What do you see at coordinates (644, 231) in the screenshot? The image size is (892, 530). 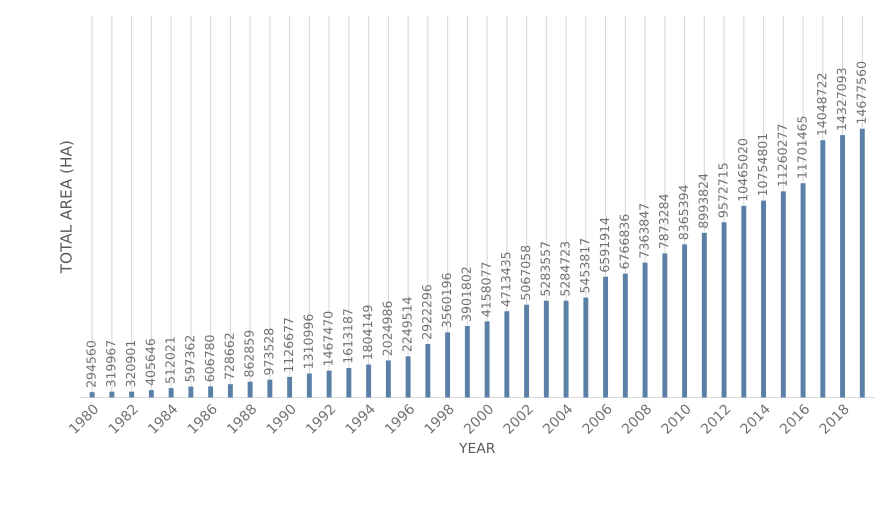 I see `data-label: 7363847` at bounding box center [644, 231].